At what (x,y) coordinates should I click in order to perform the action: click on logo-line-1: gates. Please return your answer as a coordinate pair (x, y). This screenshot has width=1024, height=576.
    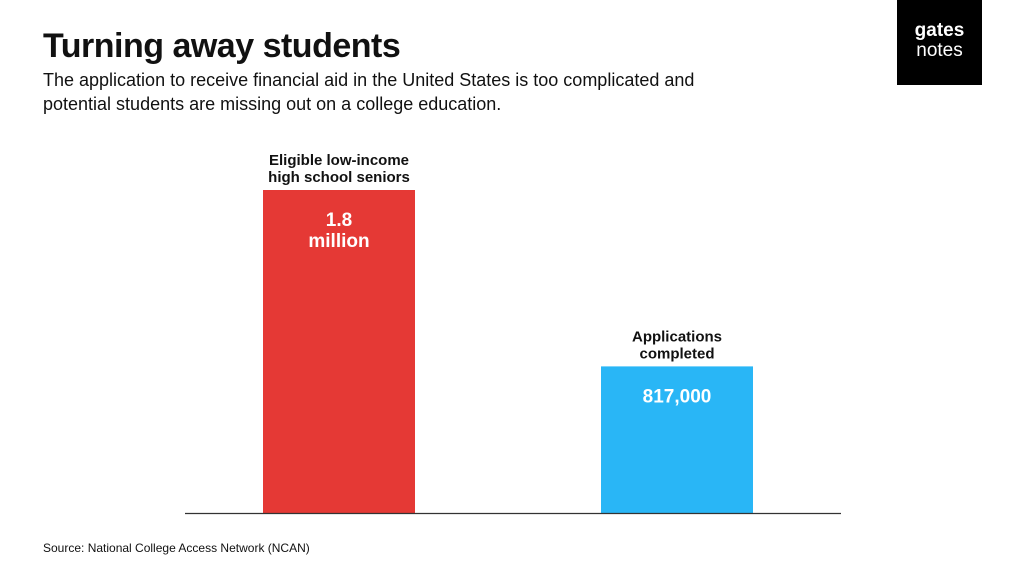
    Looking at the image, I should click on (939, 30).